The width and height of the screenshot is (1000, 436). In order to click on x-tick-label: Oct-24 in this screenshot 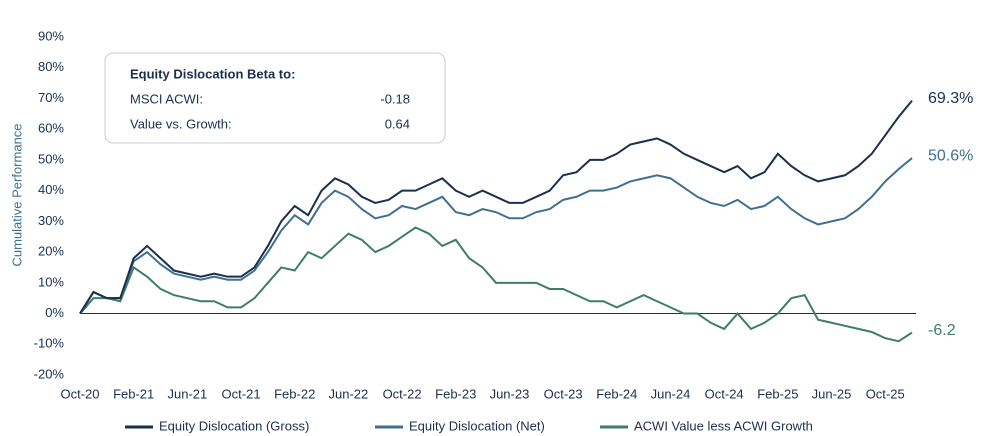, I will do `click(724, 393)`.